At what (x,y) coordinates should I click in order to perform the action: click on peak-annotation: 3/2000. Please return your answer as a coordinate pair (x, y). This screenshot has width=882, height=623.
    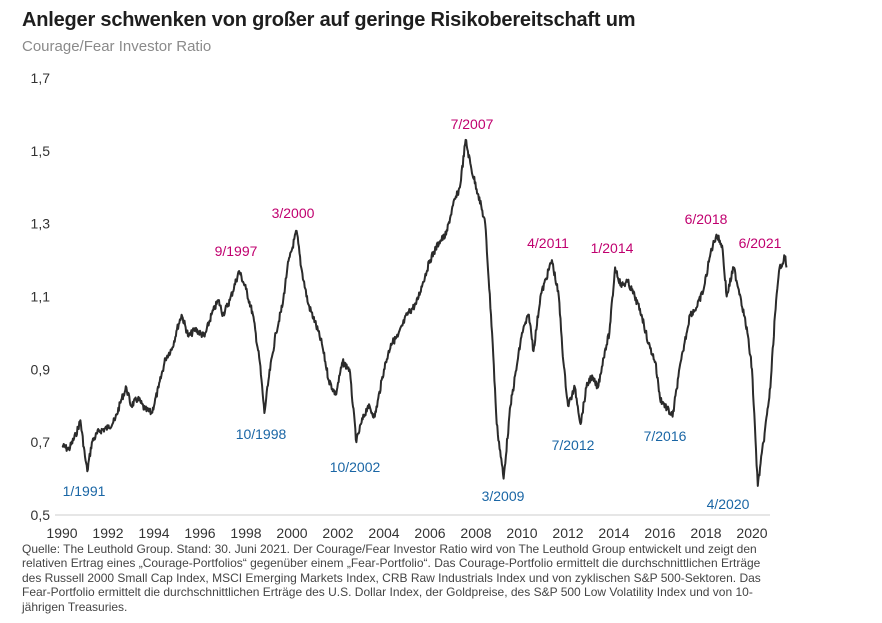
    Looking at the image, I should click on (293, 213).